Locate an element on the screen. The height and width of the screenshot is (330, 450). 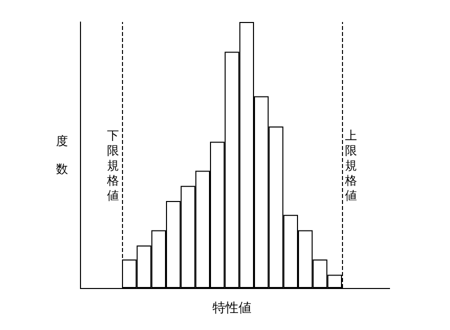
x-axis-title: 特性値 is located at coordinates (232, 308).